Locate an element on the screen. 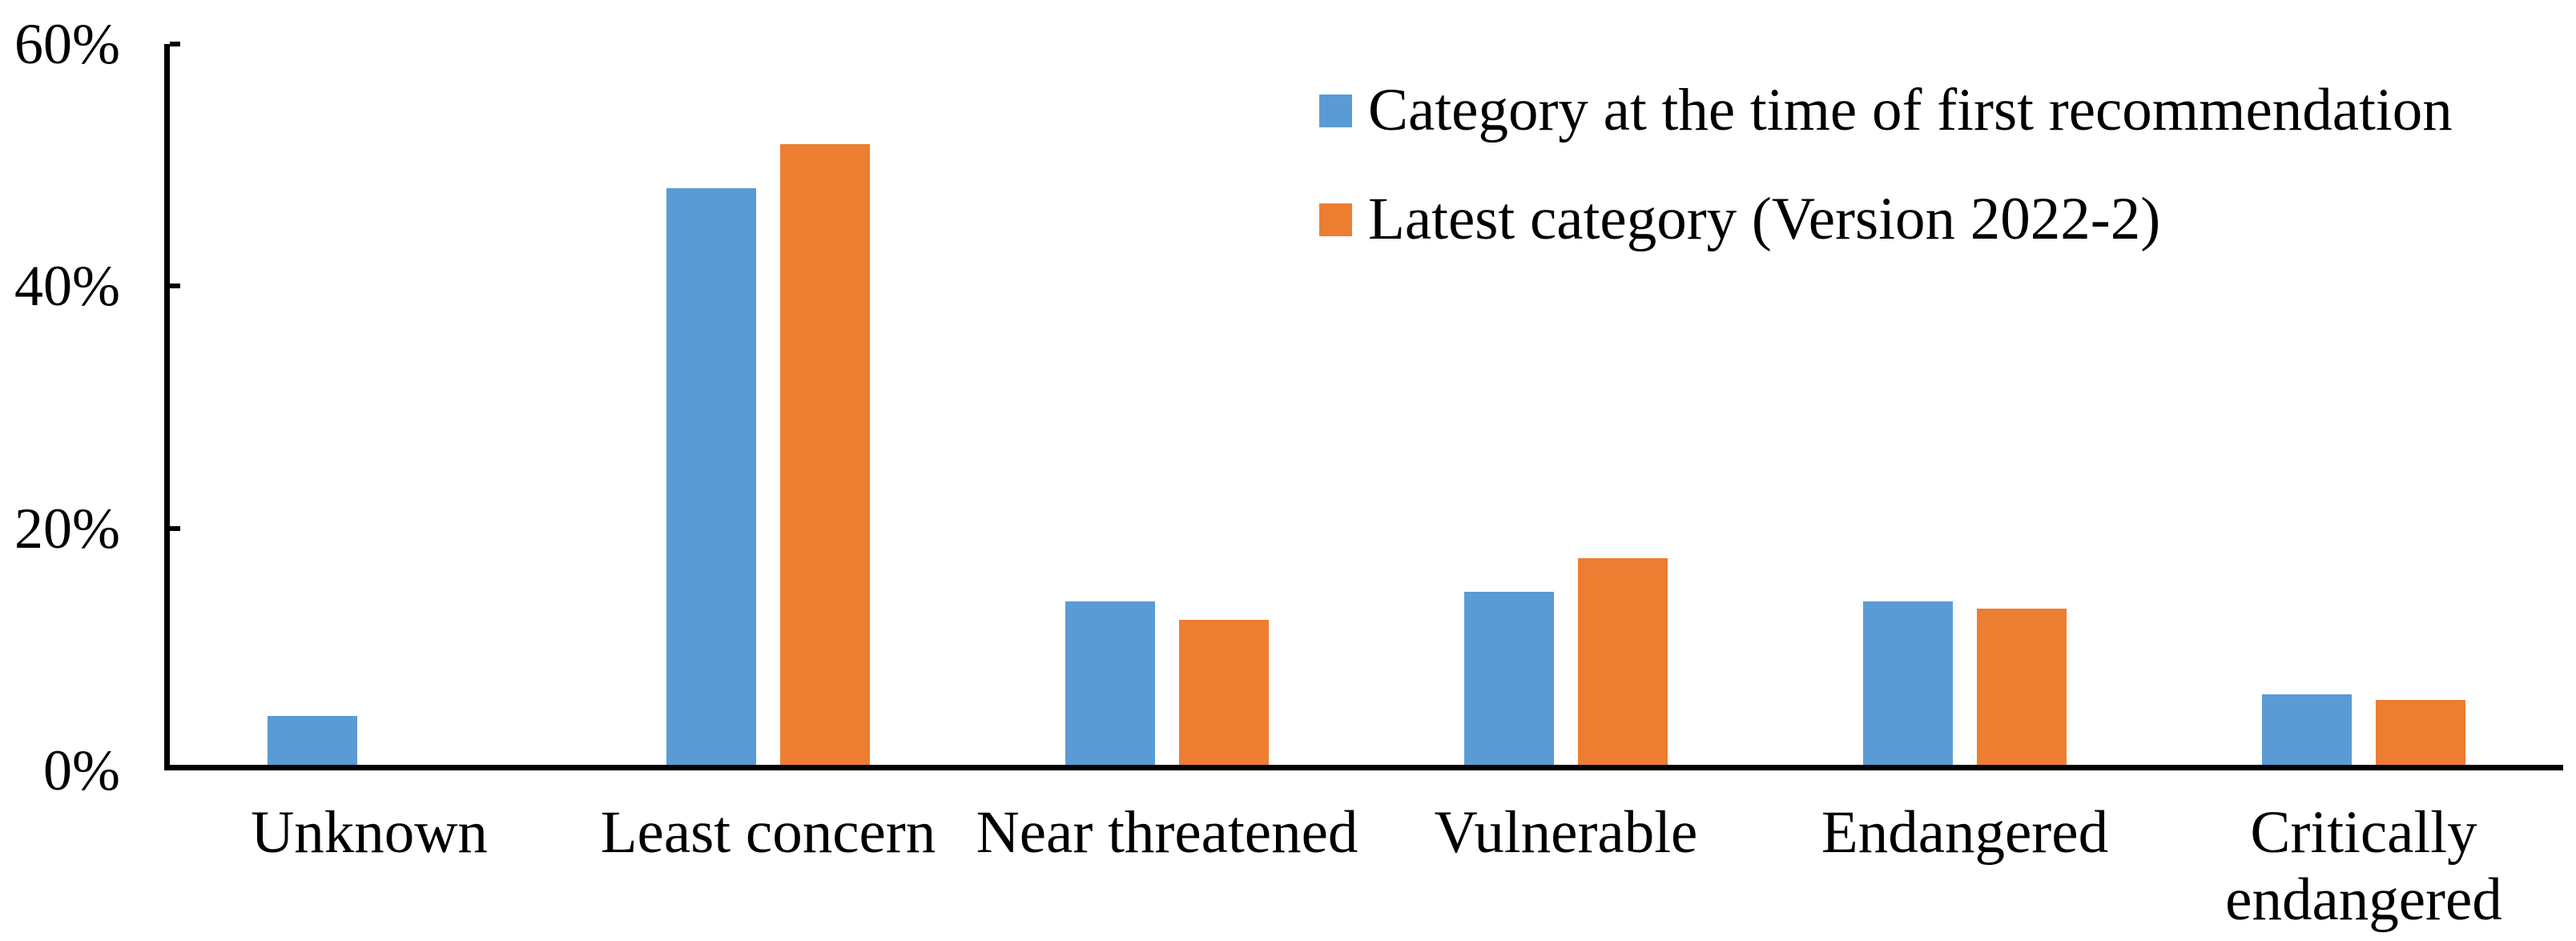 The width and height of the screenshot is (2576, 941). bar-series1-vulnerable is located at coordinates (1509, 678).